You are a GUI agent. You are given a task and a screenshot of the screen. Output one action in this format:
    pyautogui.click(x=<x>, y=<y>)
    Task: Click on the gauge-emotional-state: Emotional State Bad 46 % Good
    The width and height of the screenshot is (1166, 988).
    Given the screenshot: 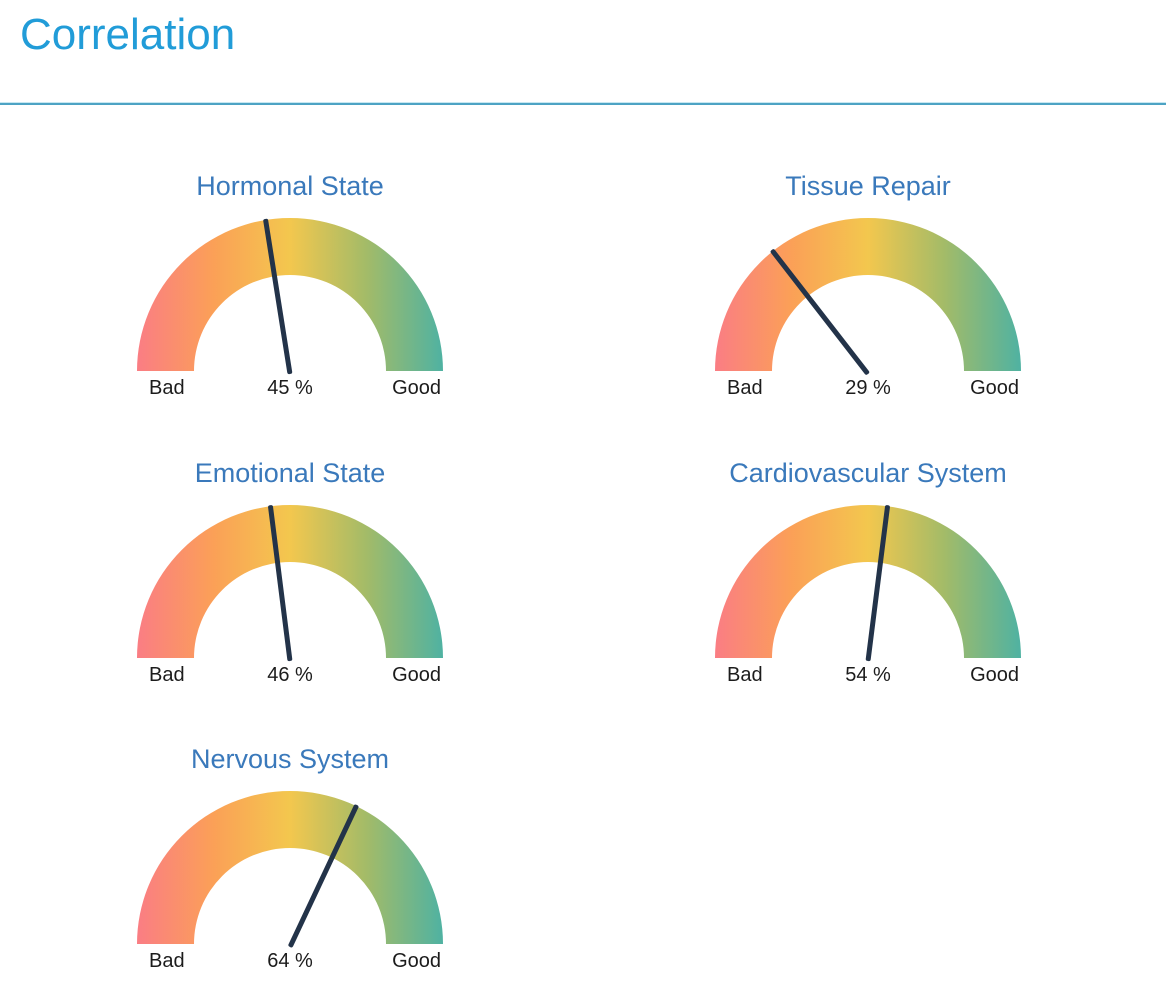 What is the action you would take?
    pyautogui.click(x=290, y=571)
    